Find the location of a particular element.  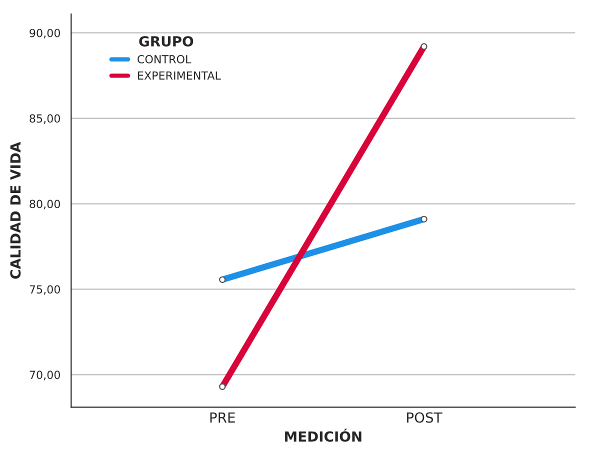

y-tick-label: 75,00 is located at coordinates (45, 290).